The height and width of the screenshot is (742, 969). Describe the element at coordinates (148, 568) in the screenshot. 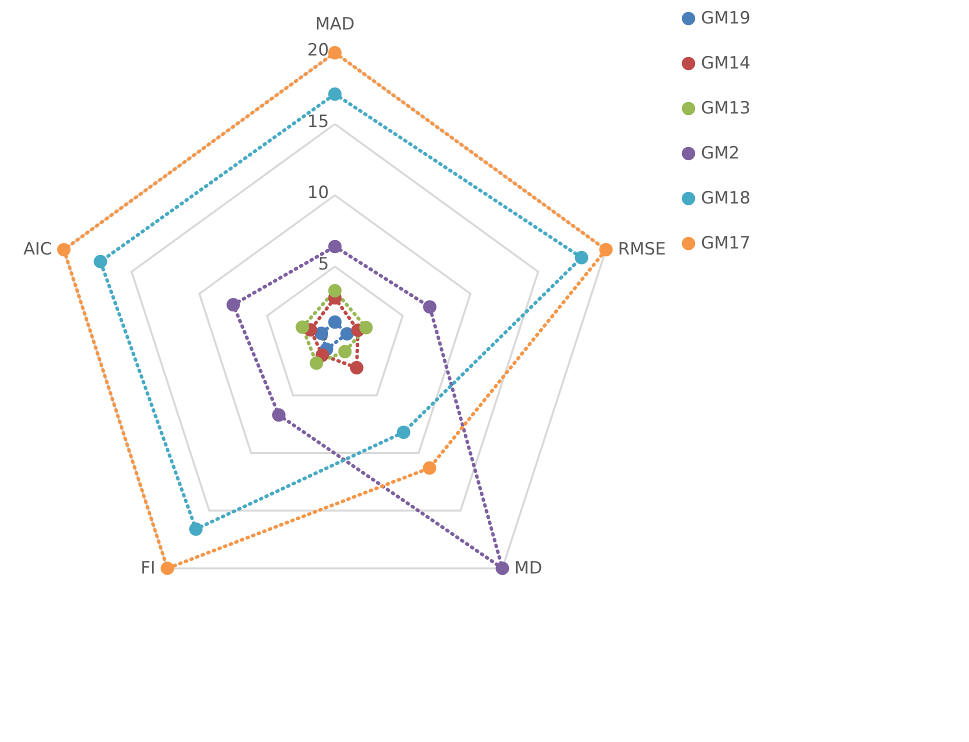

I see `spoke-label: FI` at that location.